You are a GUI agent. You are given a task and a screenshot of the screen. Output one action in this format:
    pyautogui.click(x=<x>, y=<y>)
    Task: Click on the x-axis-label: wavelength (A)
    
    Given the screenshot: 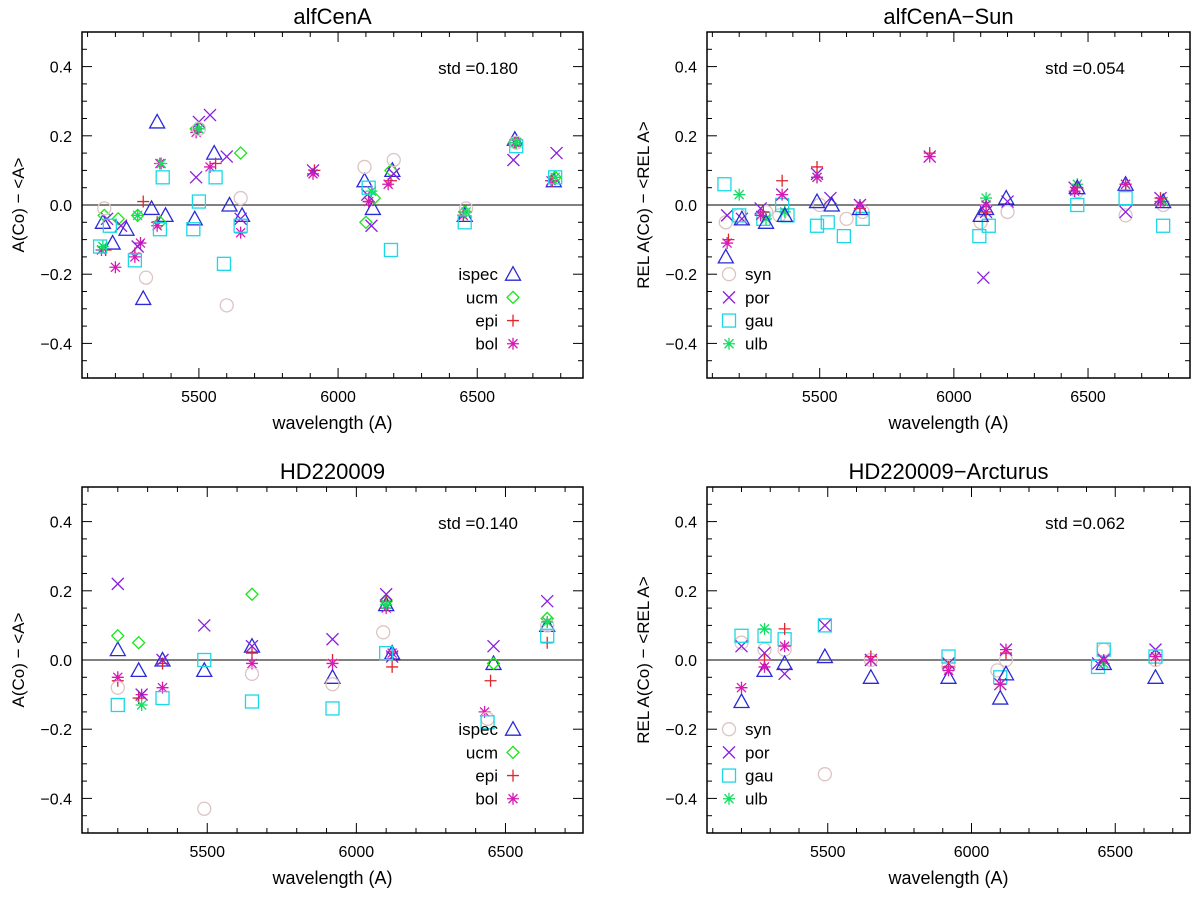 What is the action you would take?
    pyautogui.click(x=947, y=878)
    